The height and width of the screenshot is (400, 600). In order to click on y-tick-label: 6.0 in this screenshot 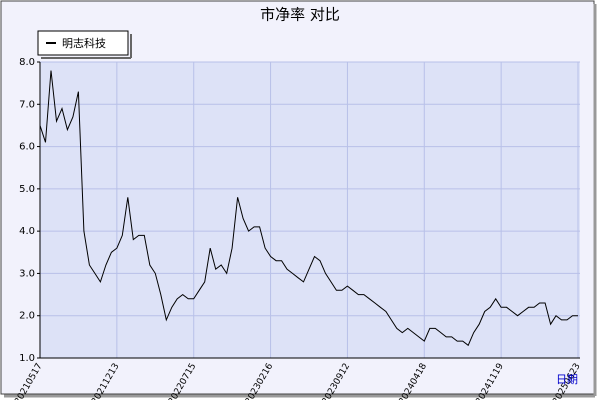, I will do `click(27, 147)`.